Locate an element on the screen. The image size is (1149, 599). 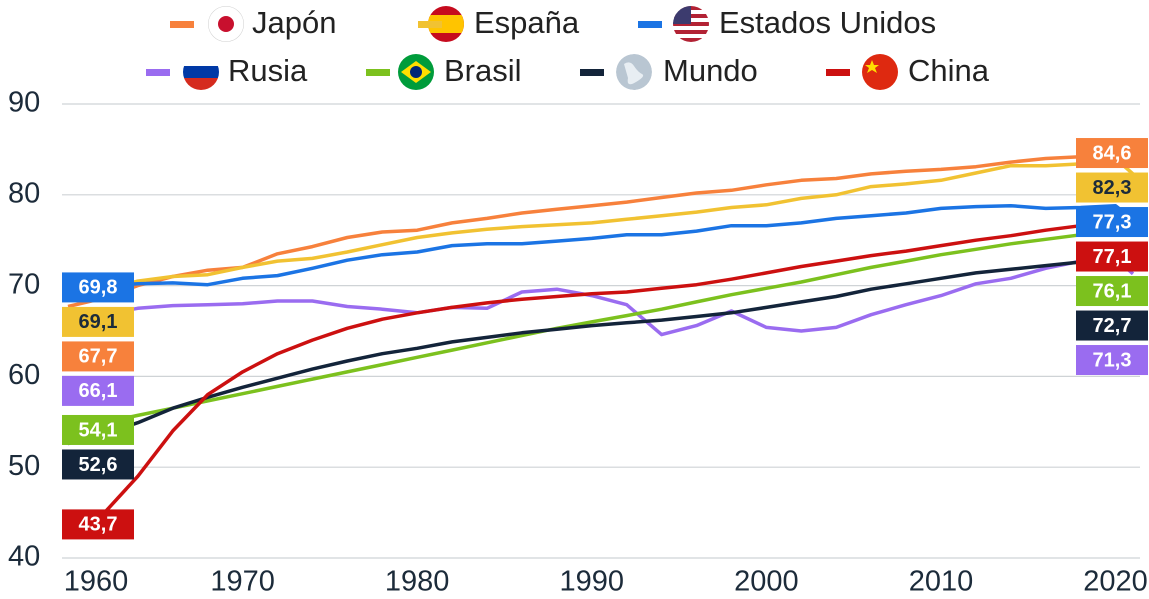
value-label: 52,6 is located at coordinates (98, 465).